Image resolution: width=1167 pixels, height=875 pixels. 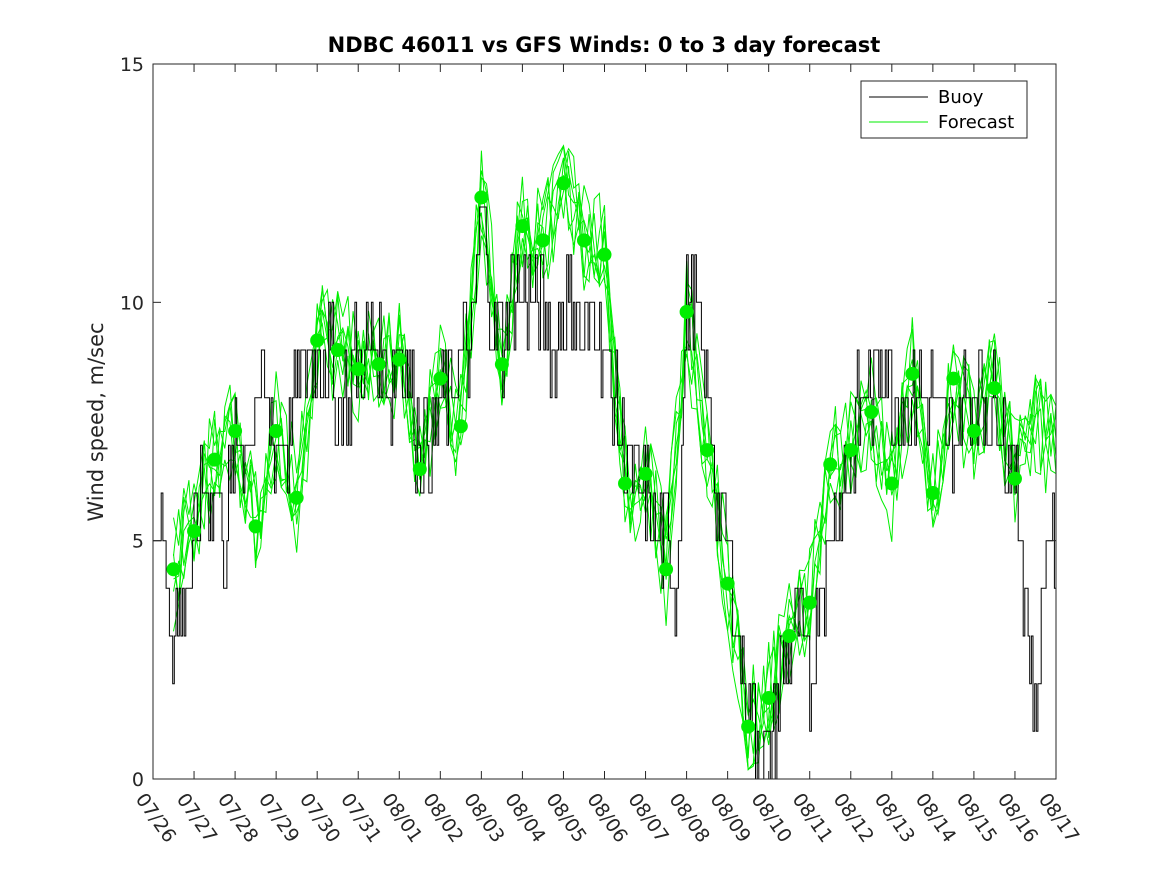 I want to click on x-tick-label: 08/13, so click(x=894, y=817).